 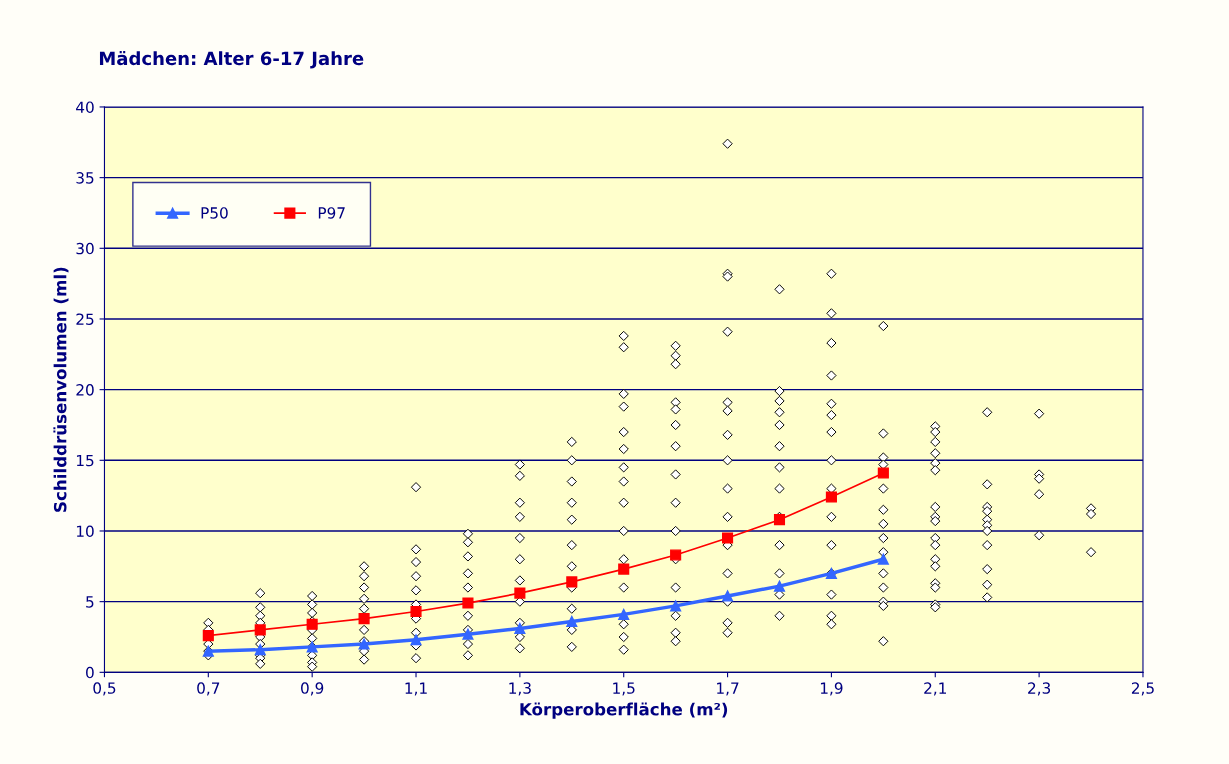 I want to click on y-tick-label: 0, so click(x=90, y=672).